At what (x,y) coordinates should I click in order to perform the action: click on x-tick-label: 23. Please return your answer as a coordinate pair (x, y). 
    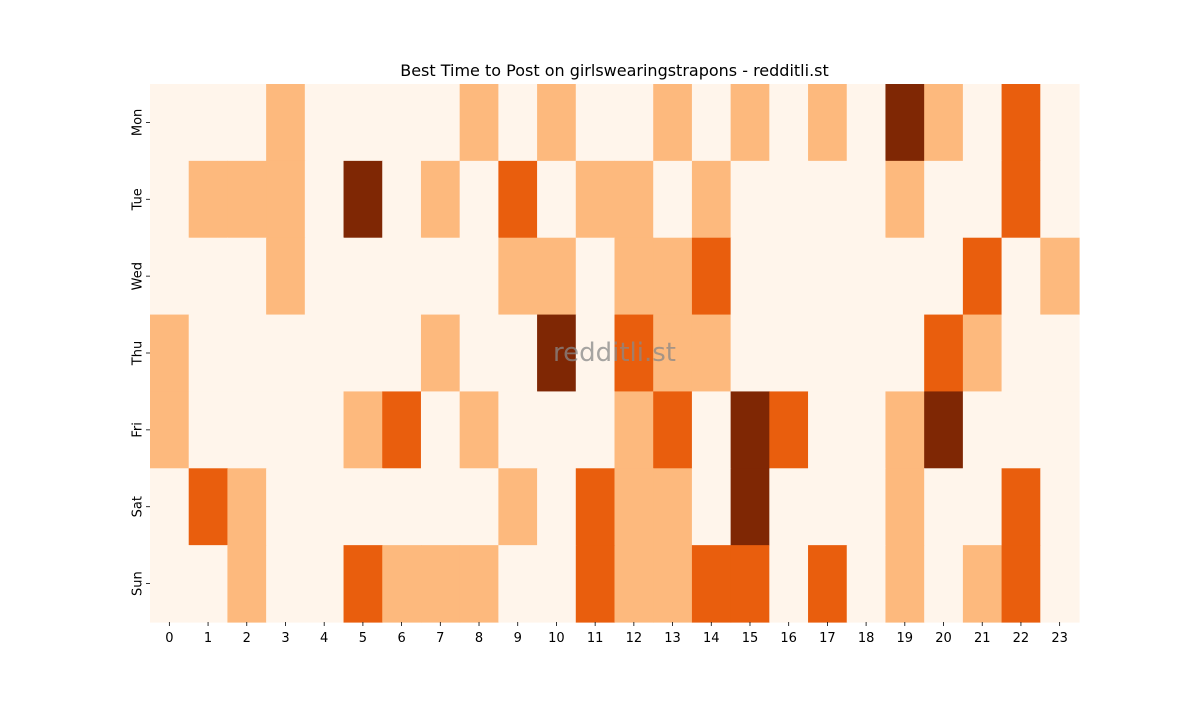
    Looking at the image, I should click on (1059, 638).